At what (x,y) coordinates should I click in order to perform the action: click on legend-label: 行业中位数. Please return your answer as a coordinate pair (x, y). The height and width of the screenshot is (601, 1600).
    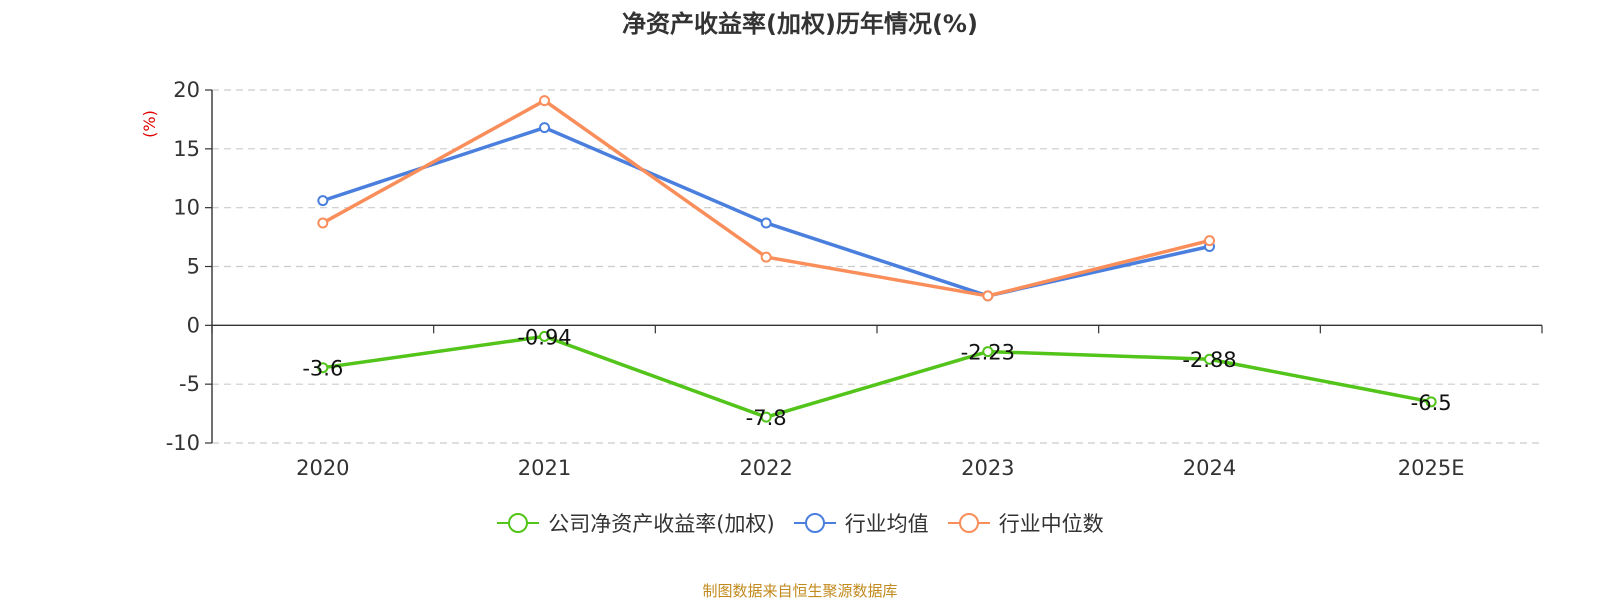
    Looking at the image, I should click on (1051, 524).